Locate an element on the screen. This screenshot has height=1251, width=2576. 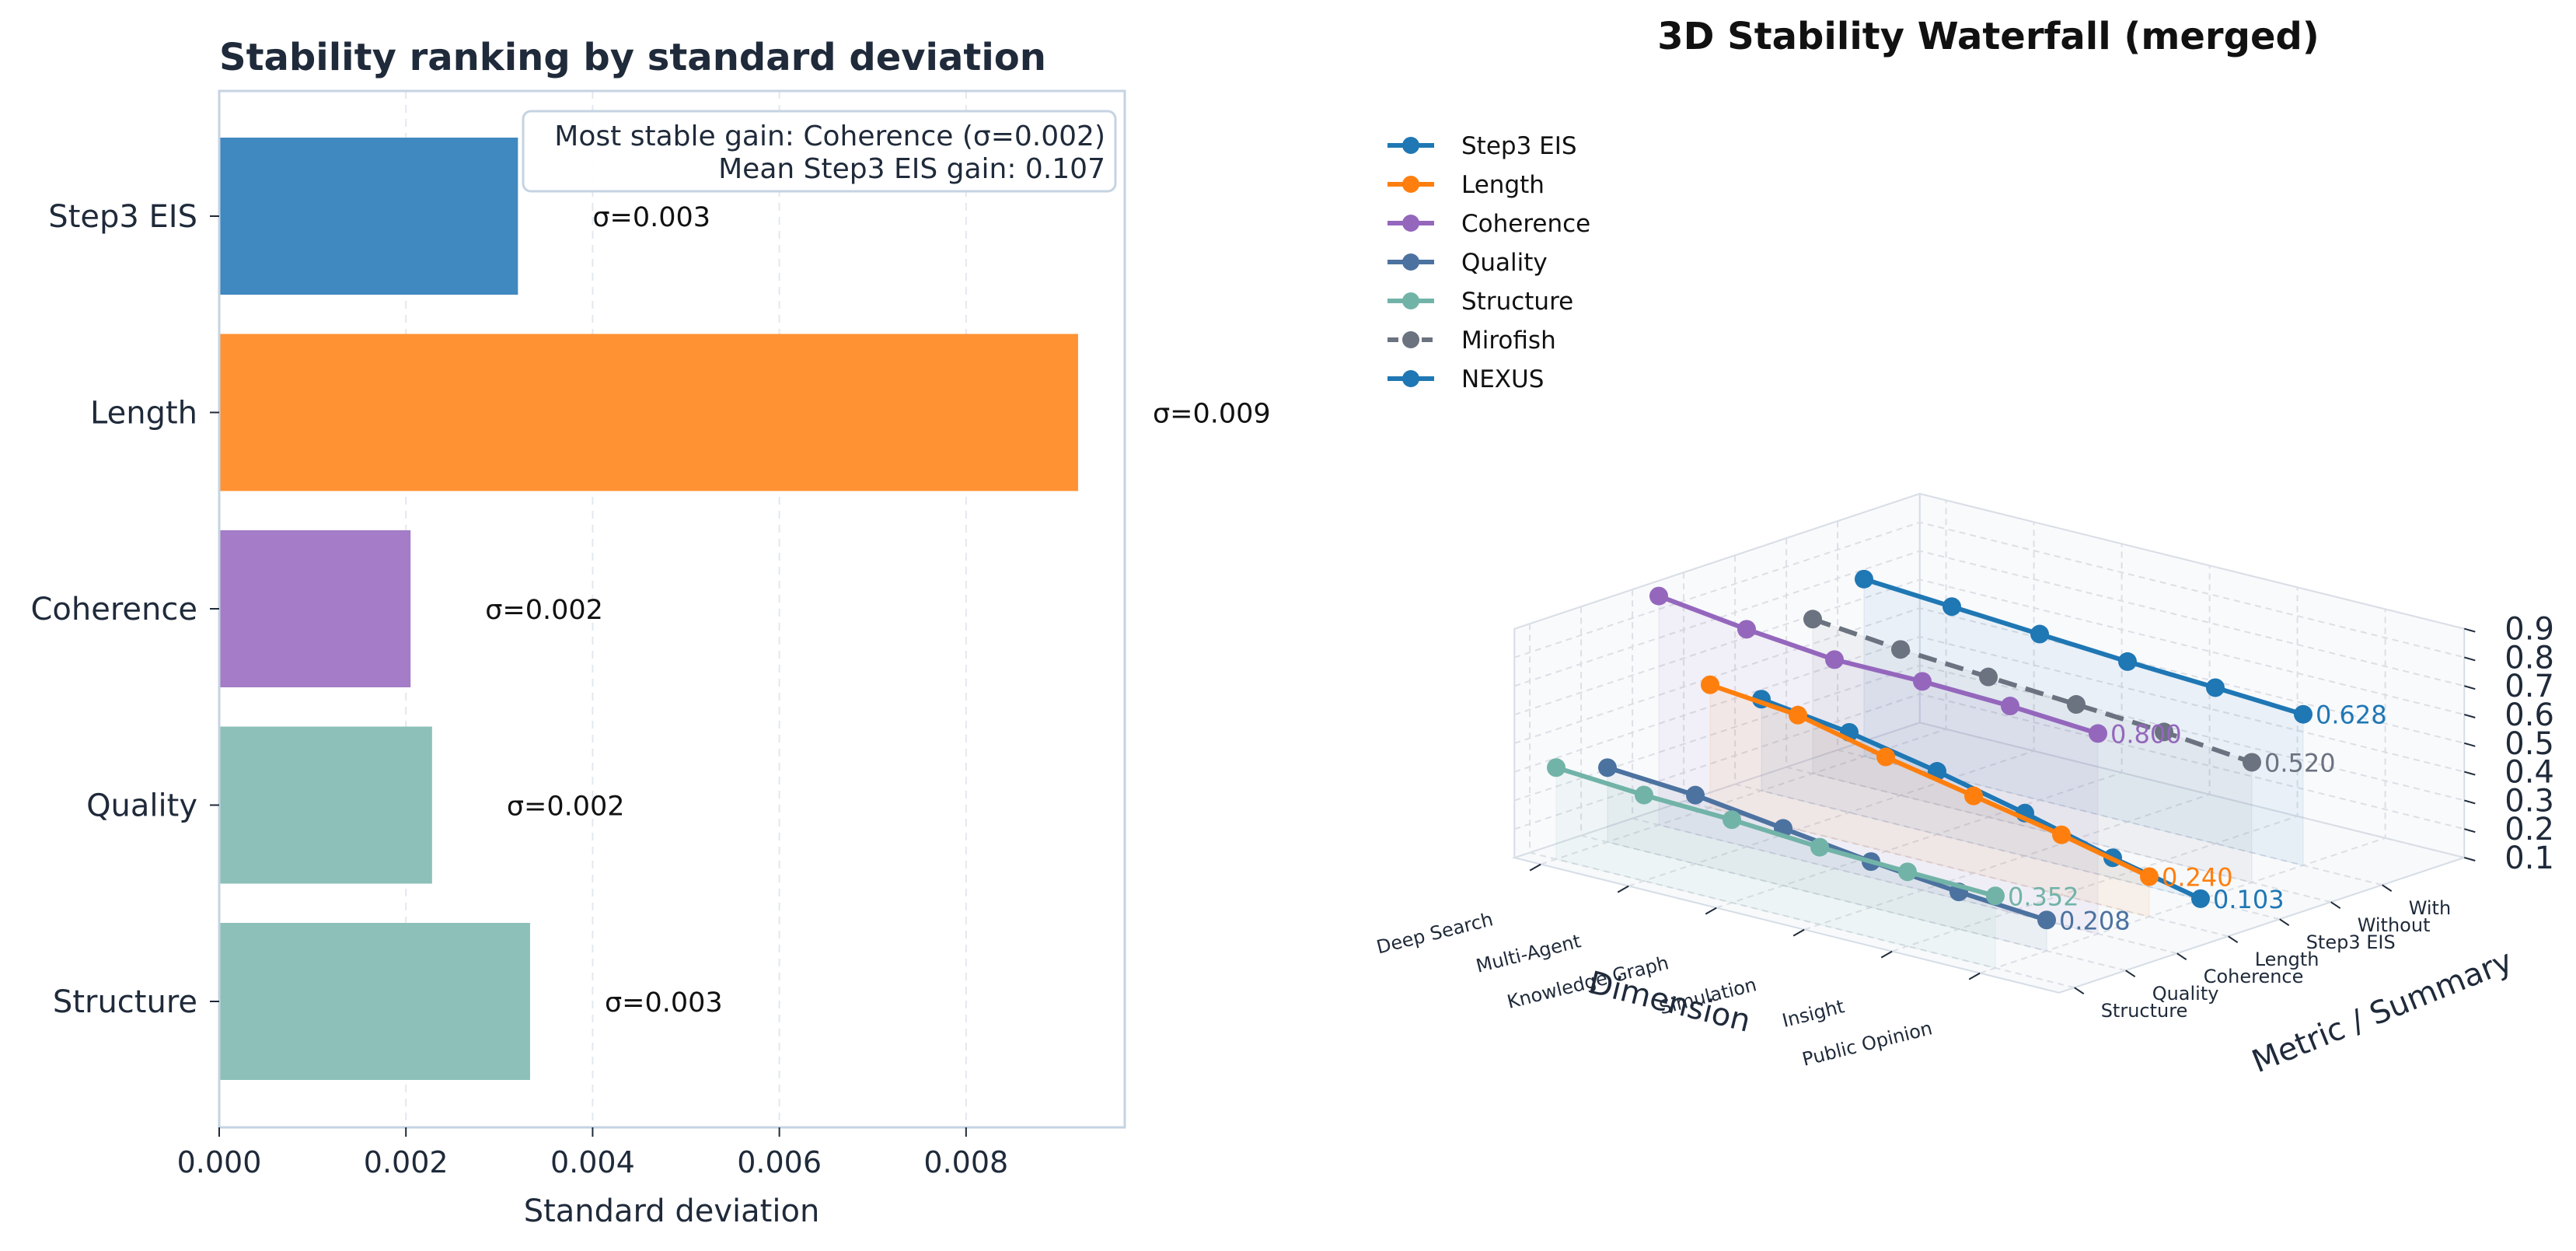
annotation-line-1: Most stable gain: Coherence (σ=0.002) is located at coordinates (830, 137).